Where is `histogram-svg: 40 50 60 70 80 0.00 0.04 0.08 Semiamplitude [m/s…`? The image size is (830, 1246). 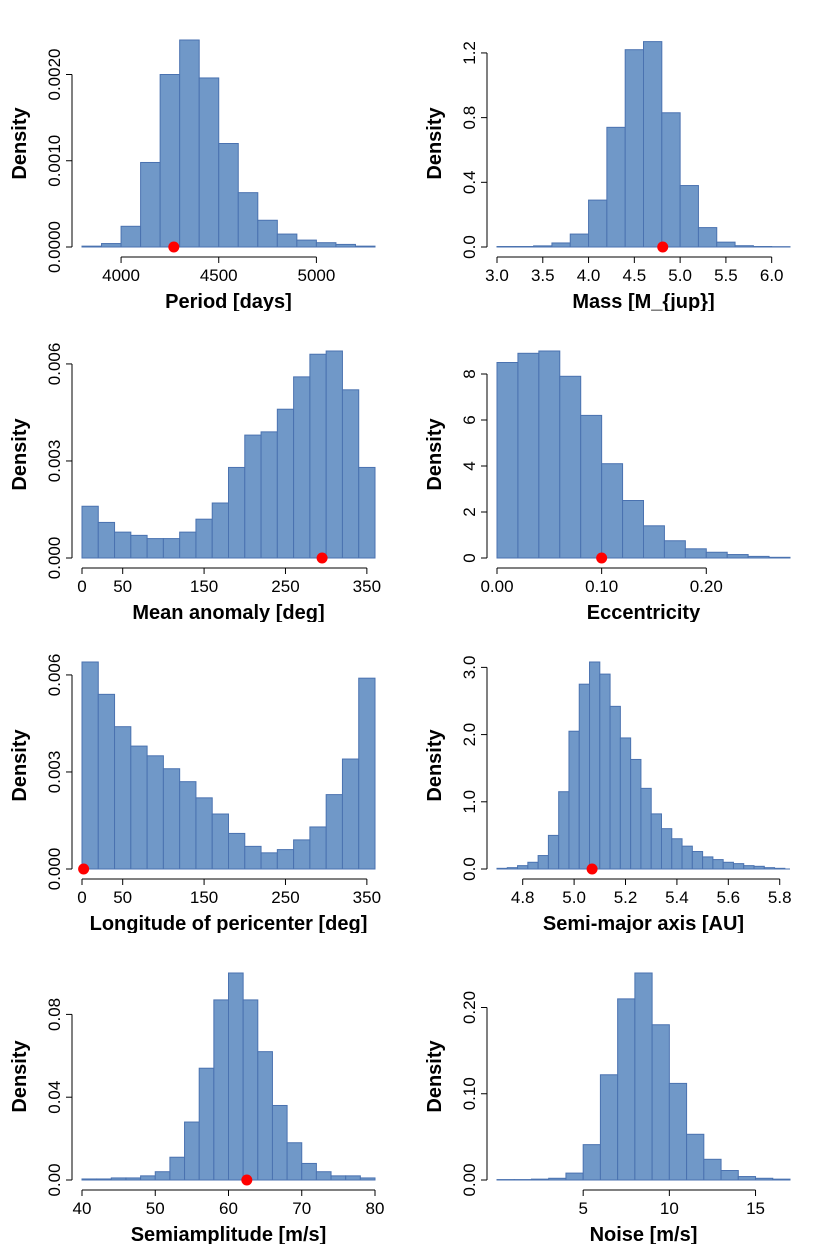 histogram-svg: 40 50 60 70 80 0.00 0.04 0.08 Semiamplitude [m/s… is located at coordinates (197, 1108).